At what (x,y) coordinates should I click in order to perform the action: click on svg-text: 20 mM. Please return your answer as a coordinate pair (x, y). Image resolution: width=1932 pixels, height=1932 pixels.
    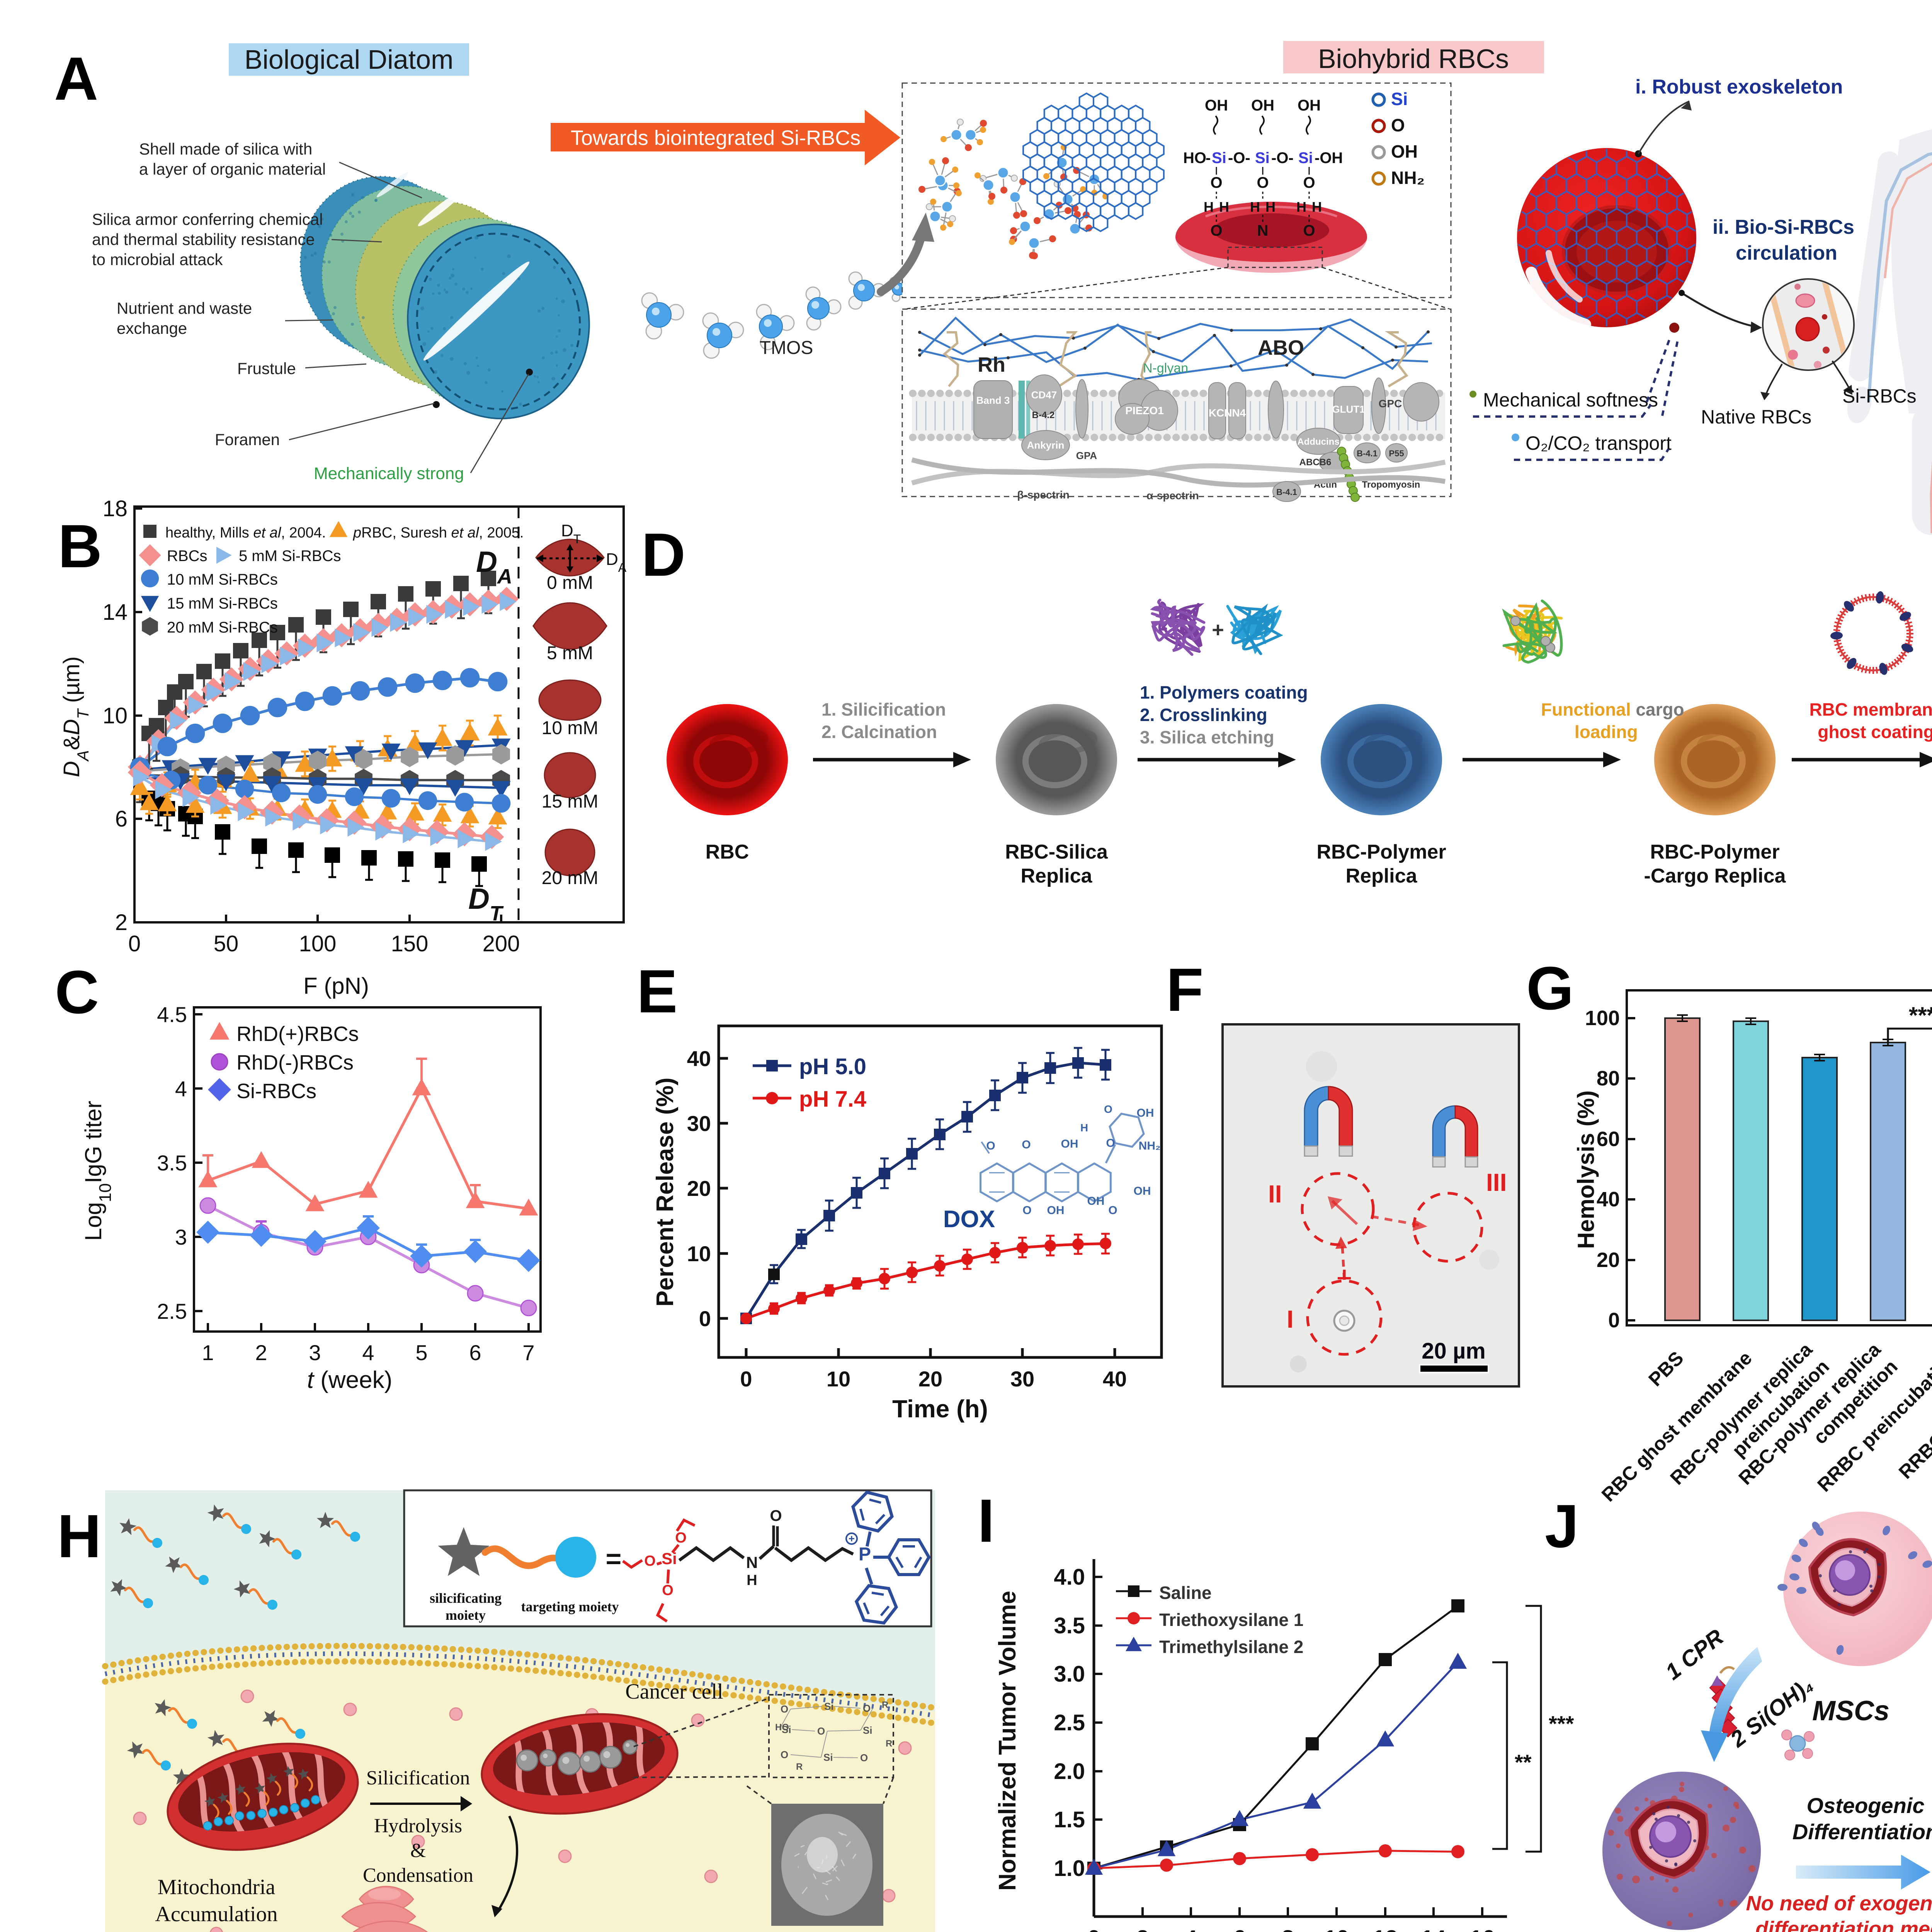
    Looking at the image, I should click on (571, 878).